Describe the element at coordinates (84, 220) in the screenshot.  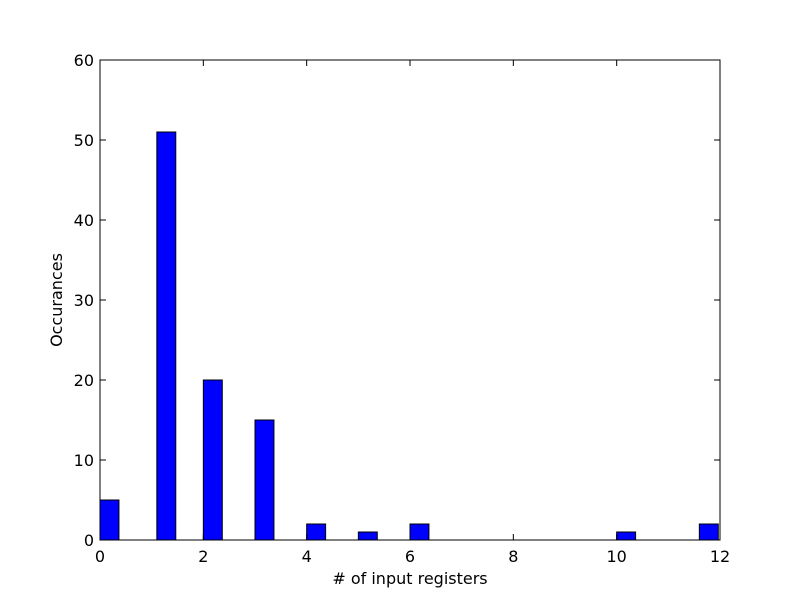
I see `y-tick-label-40: 40` at that location.